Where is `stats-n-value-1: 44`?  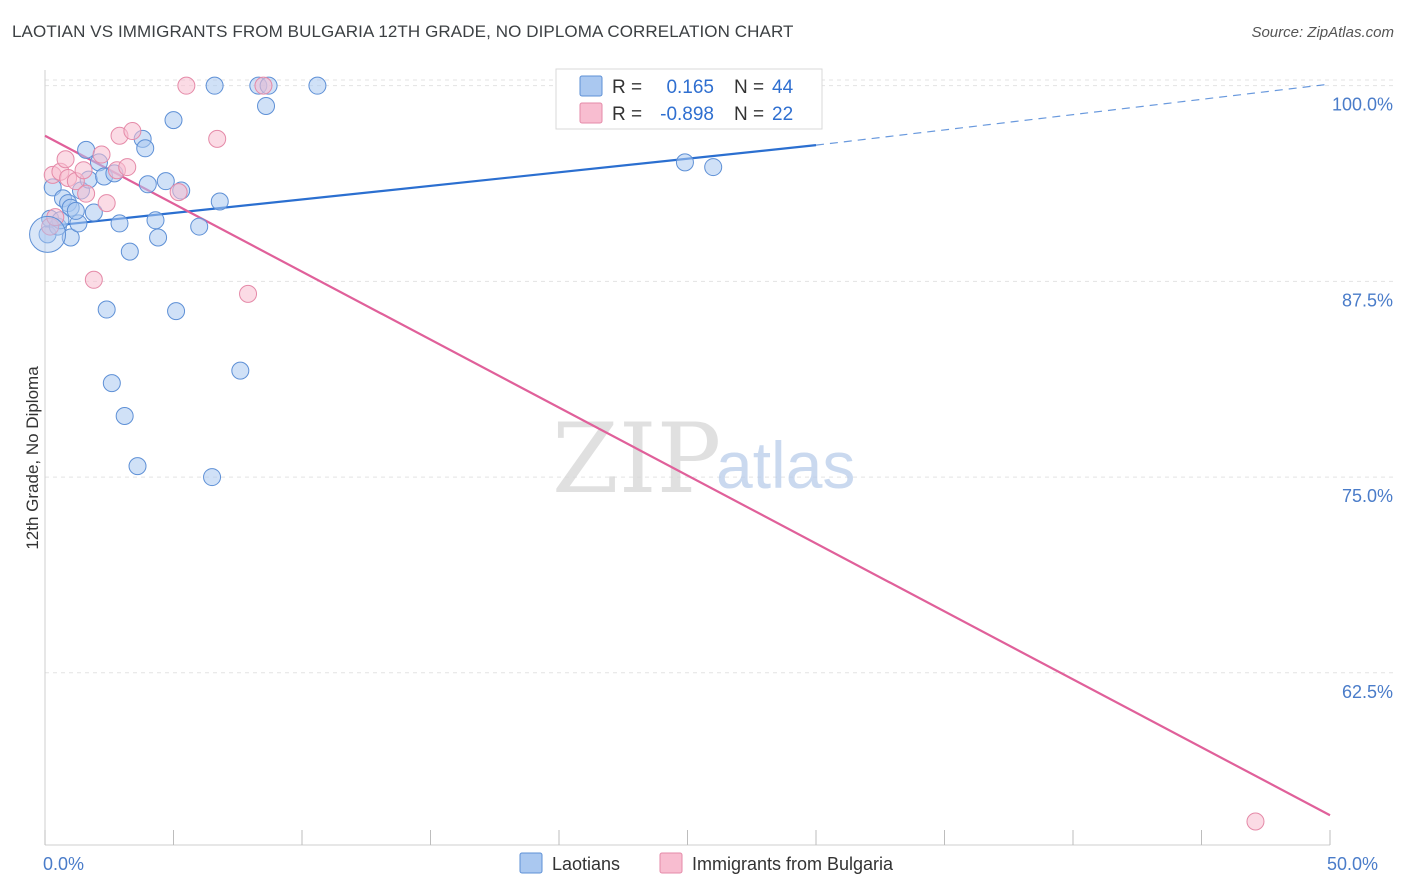 stats-n-value-1: 44 is located at coordinates (783, 87).